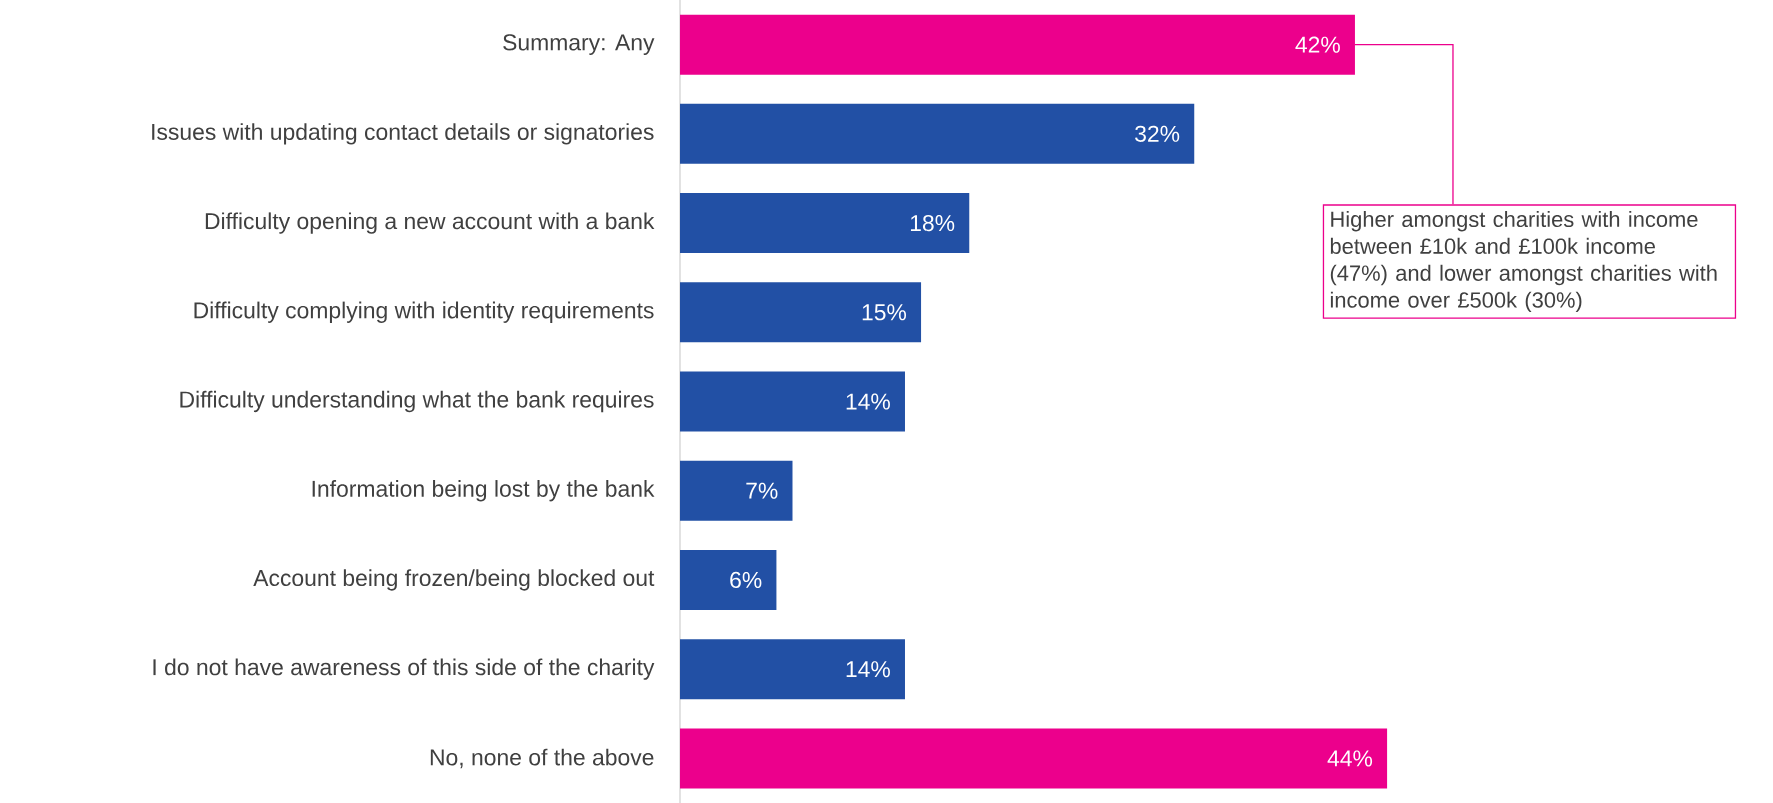 Image resolution: width=1773 pixels, height=803 pixels. I want to click on y-tick-label: Account being frozen/being blocked out, so click(454, 580).